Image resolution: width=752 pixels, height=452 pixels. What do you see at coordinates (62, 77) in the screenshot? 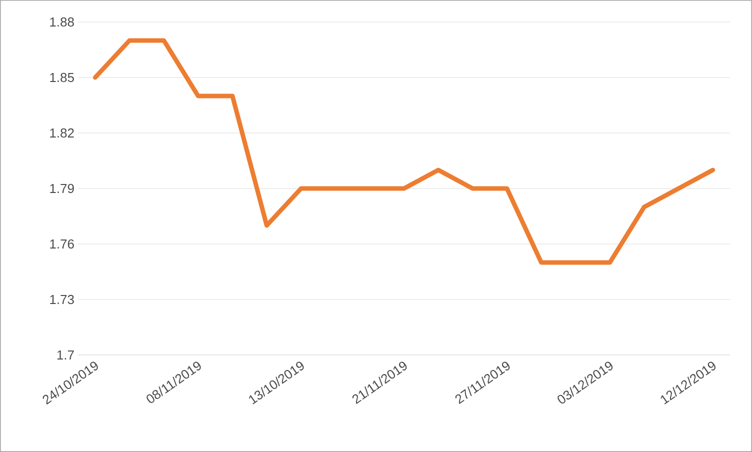
I see `y-tick-label: 1.85` at bounding box center [62, 77].